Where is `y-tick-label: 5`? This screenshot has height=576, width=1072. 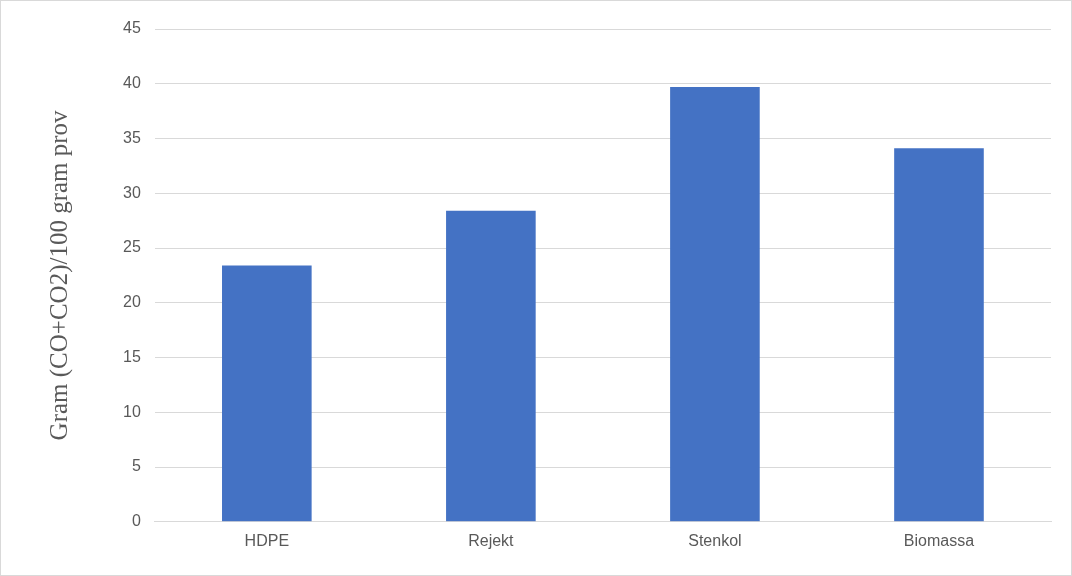
y-tick-label: 5 is located at coordinates (136, 466).